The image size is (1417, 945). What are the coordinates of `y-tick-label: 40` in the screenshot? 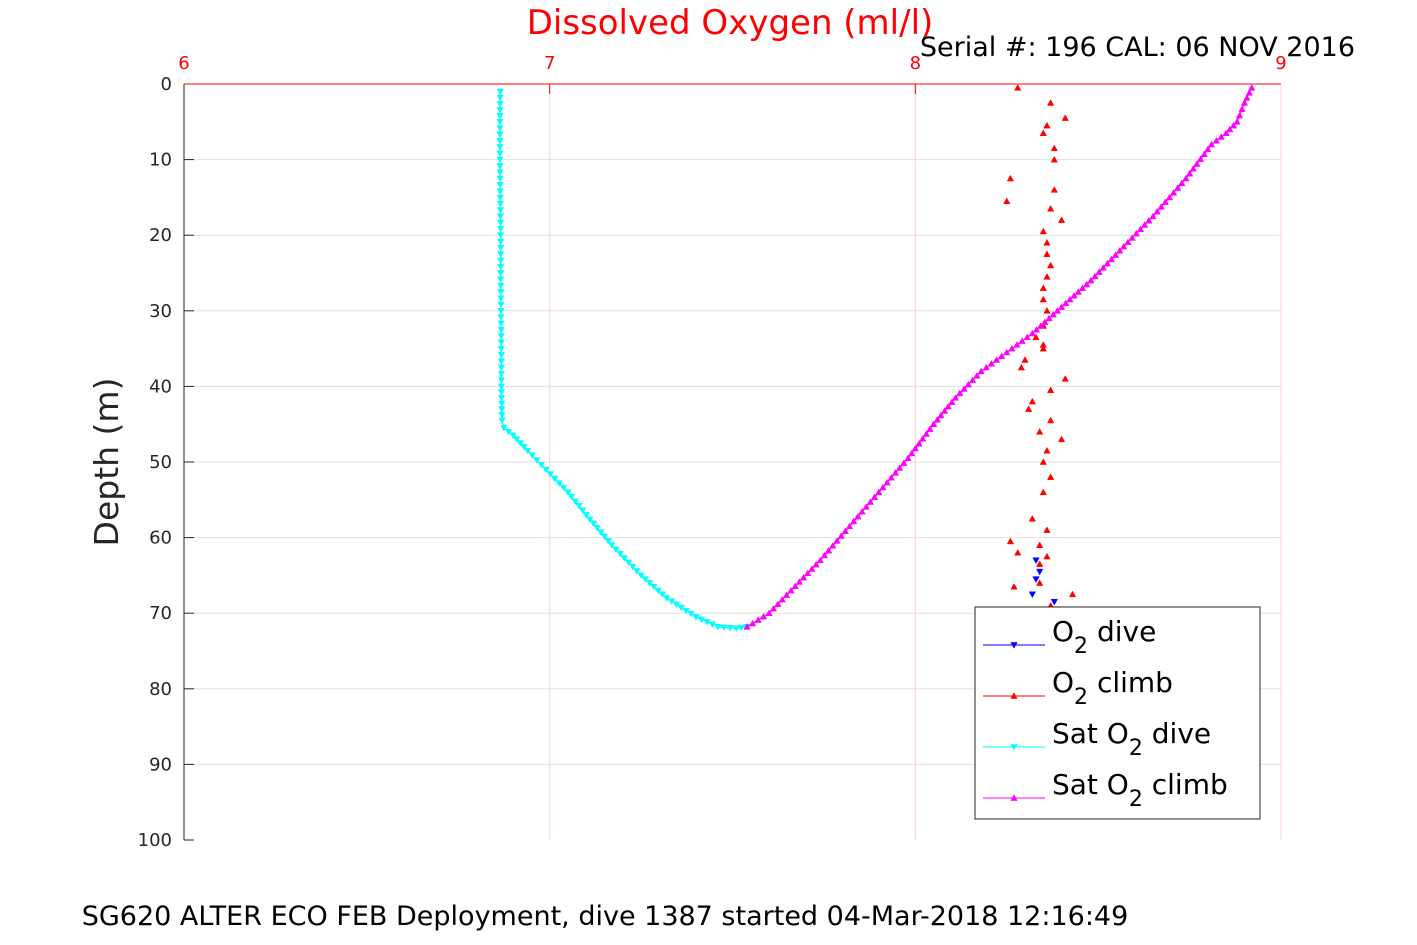 It's located at (160, 386).